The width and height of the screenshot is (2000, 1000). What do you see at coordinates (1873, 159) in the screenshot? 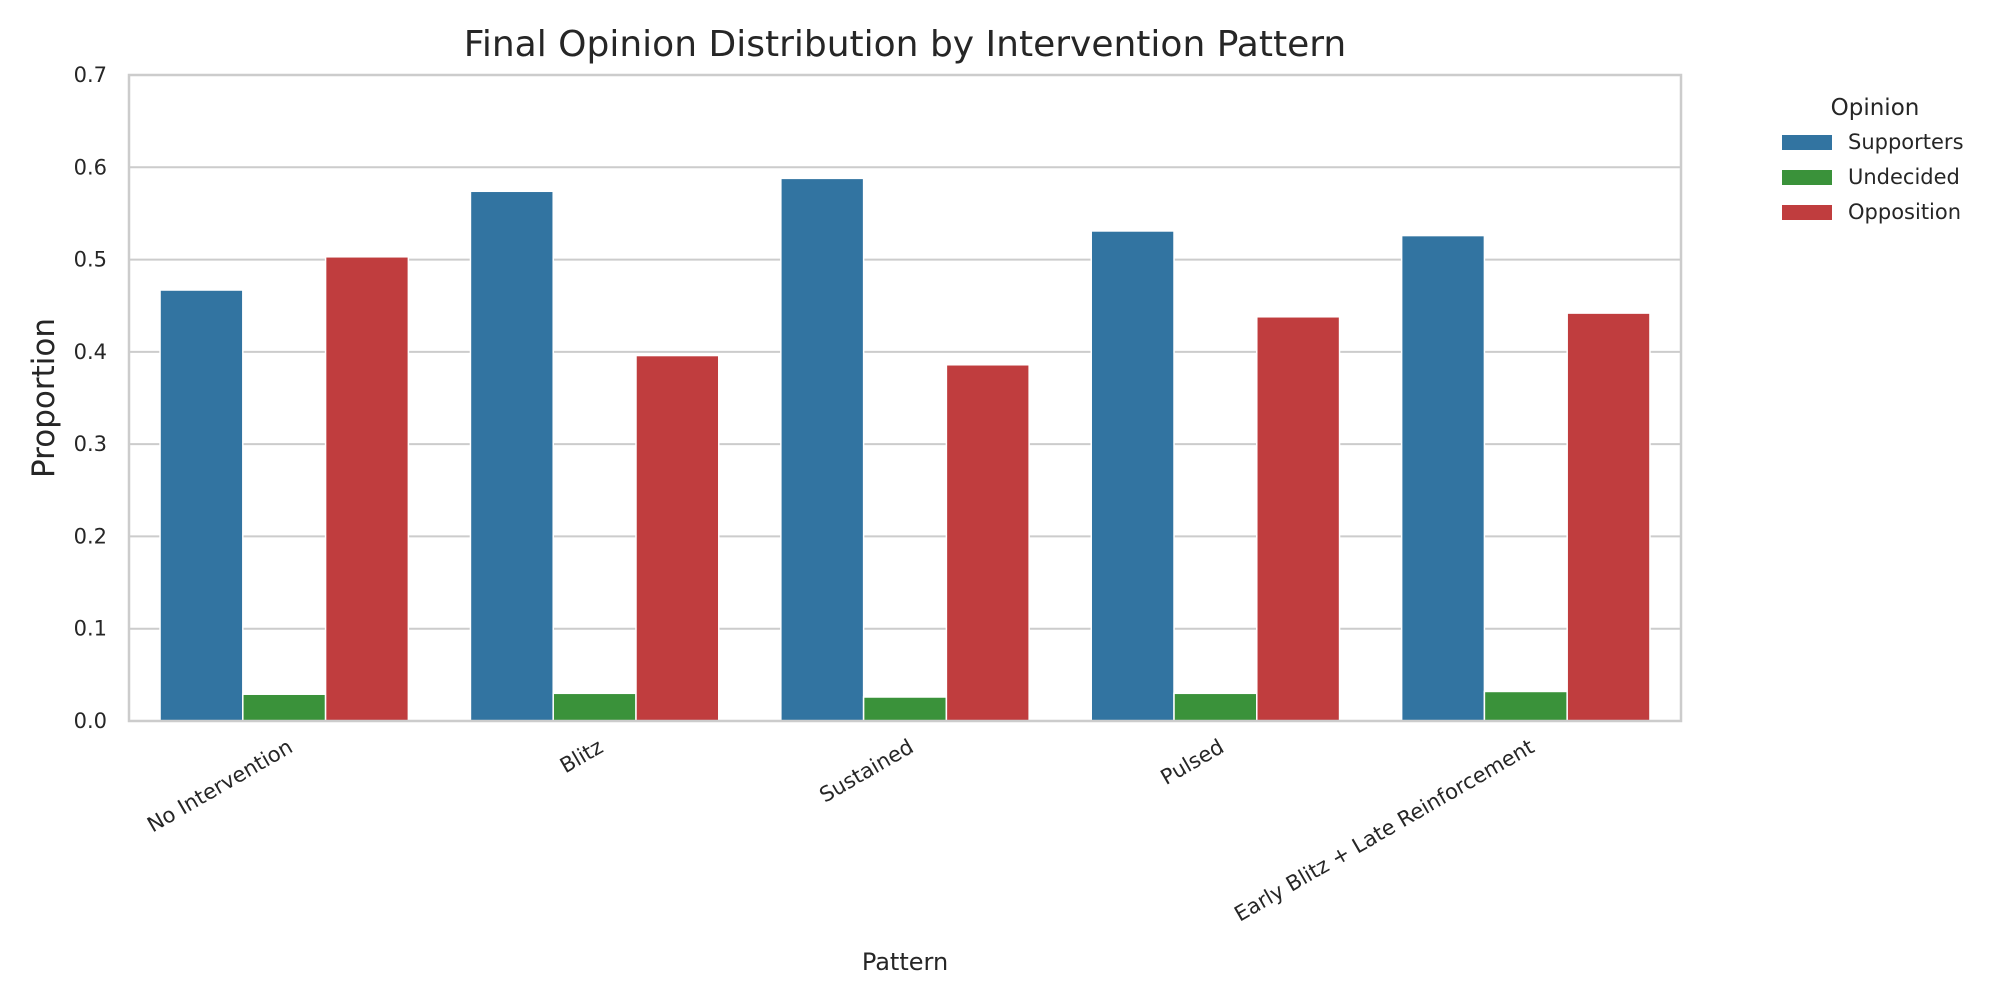
I see `legend: Opinion Supporters Undecided Opposition` at bounding box center [1873, 159].